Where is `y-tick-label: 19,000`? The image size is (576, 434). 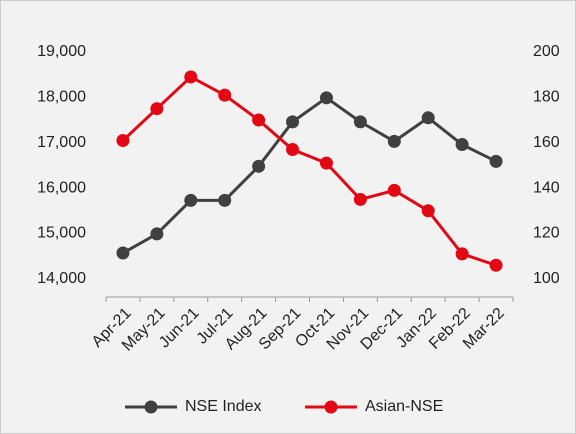
y-tick-label: 19,000 is located at coordinates (61, 51).